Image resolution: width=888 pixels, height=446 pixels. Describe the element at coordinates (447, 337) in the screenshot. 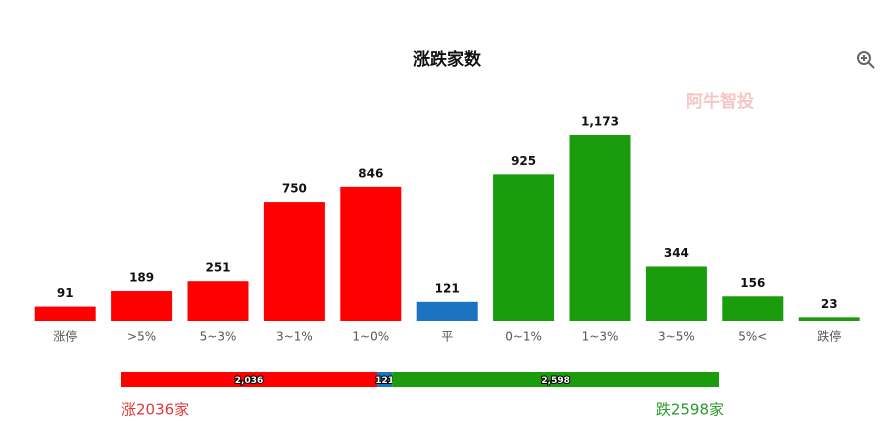

I see `x-tick-label: 平` at that location.